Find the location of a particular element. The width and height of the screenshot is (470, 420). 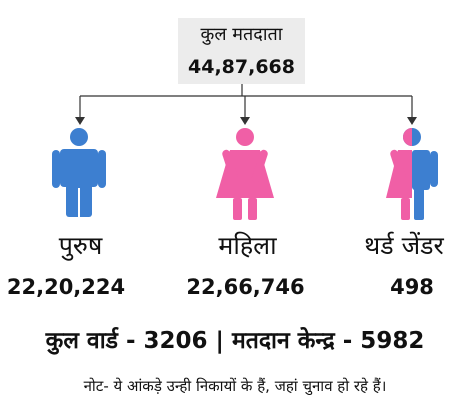

female-count: 22,66,746 is located at coordinates (245, 287).